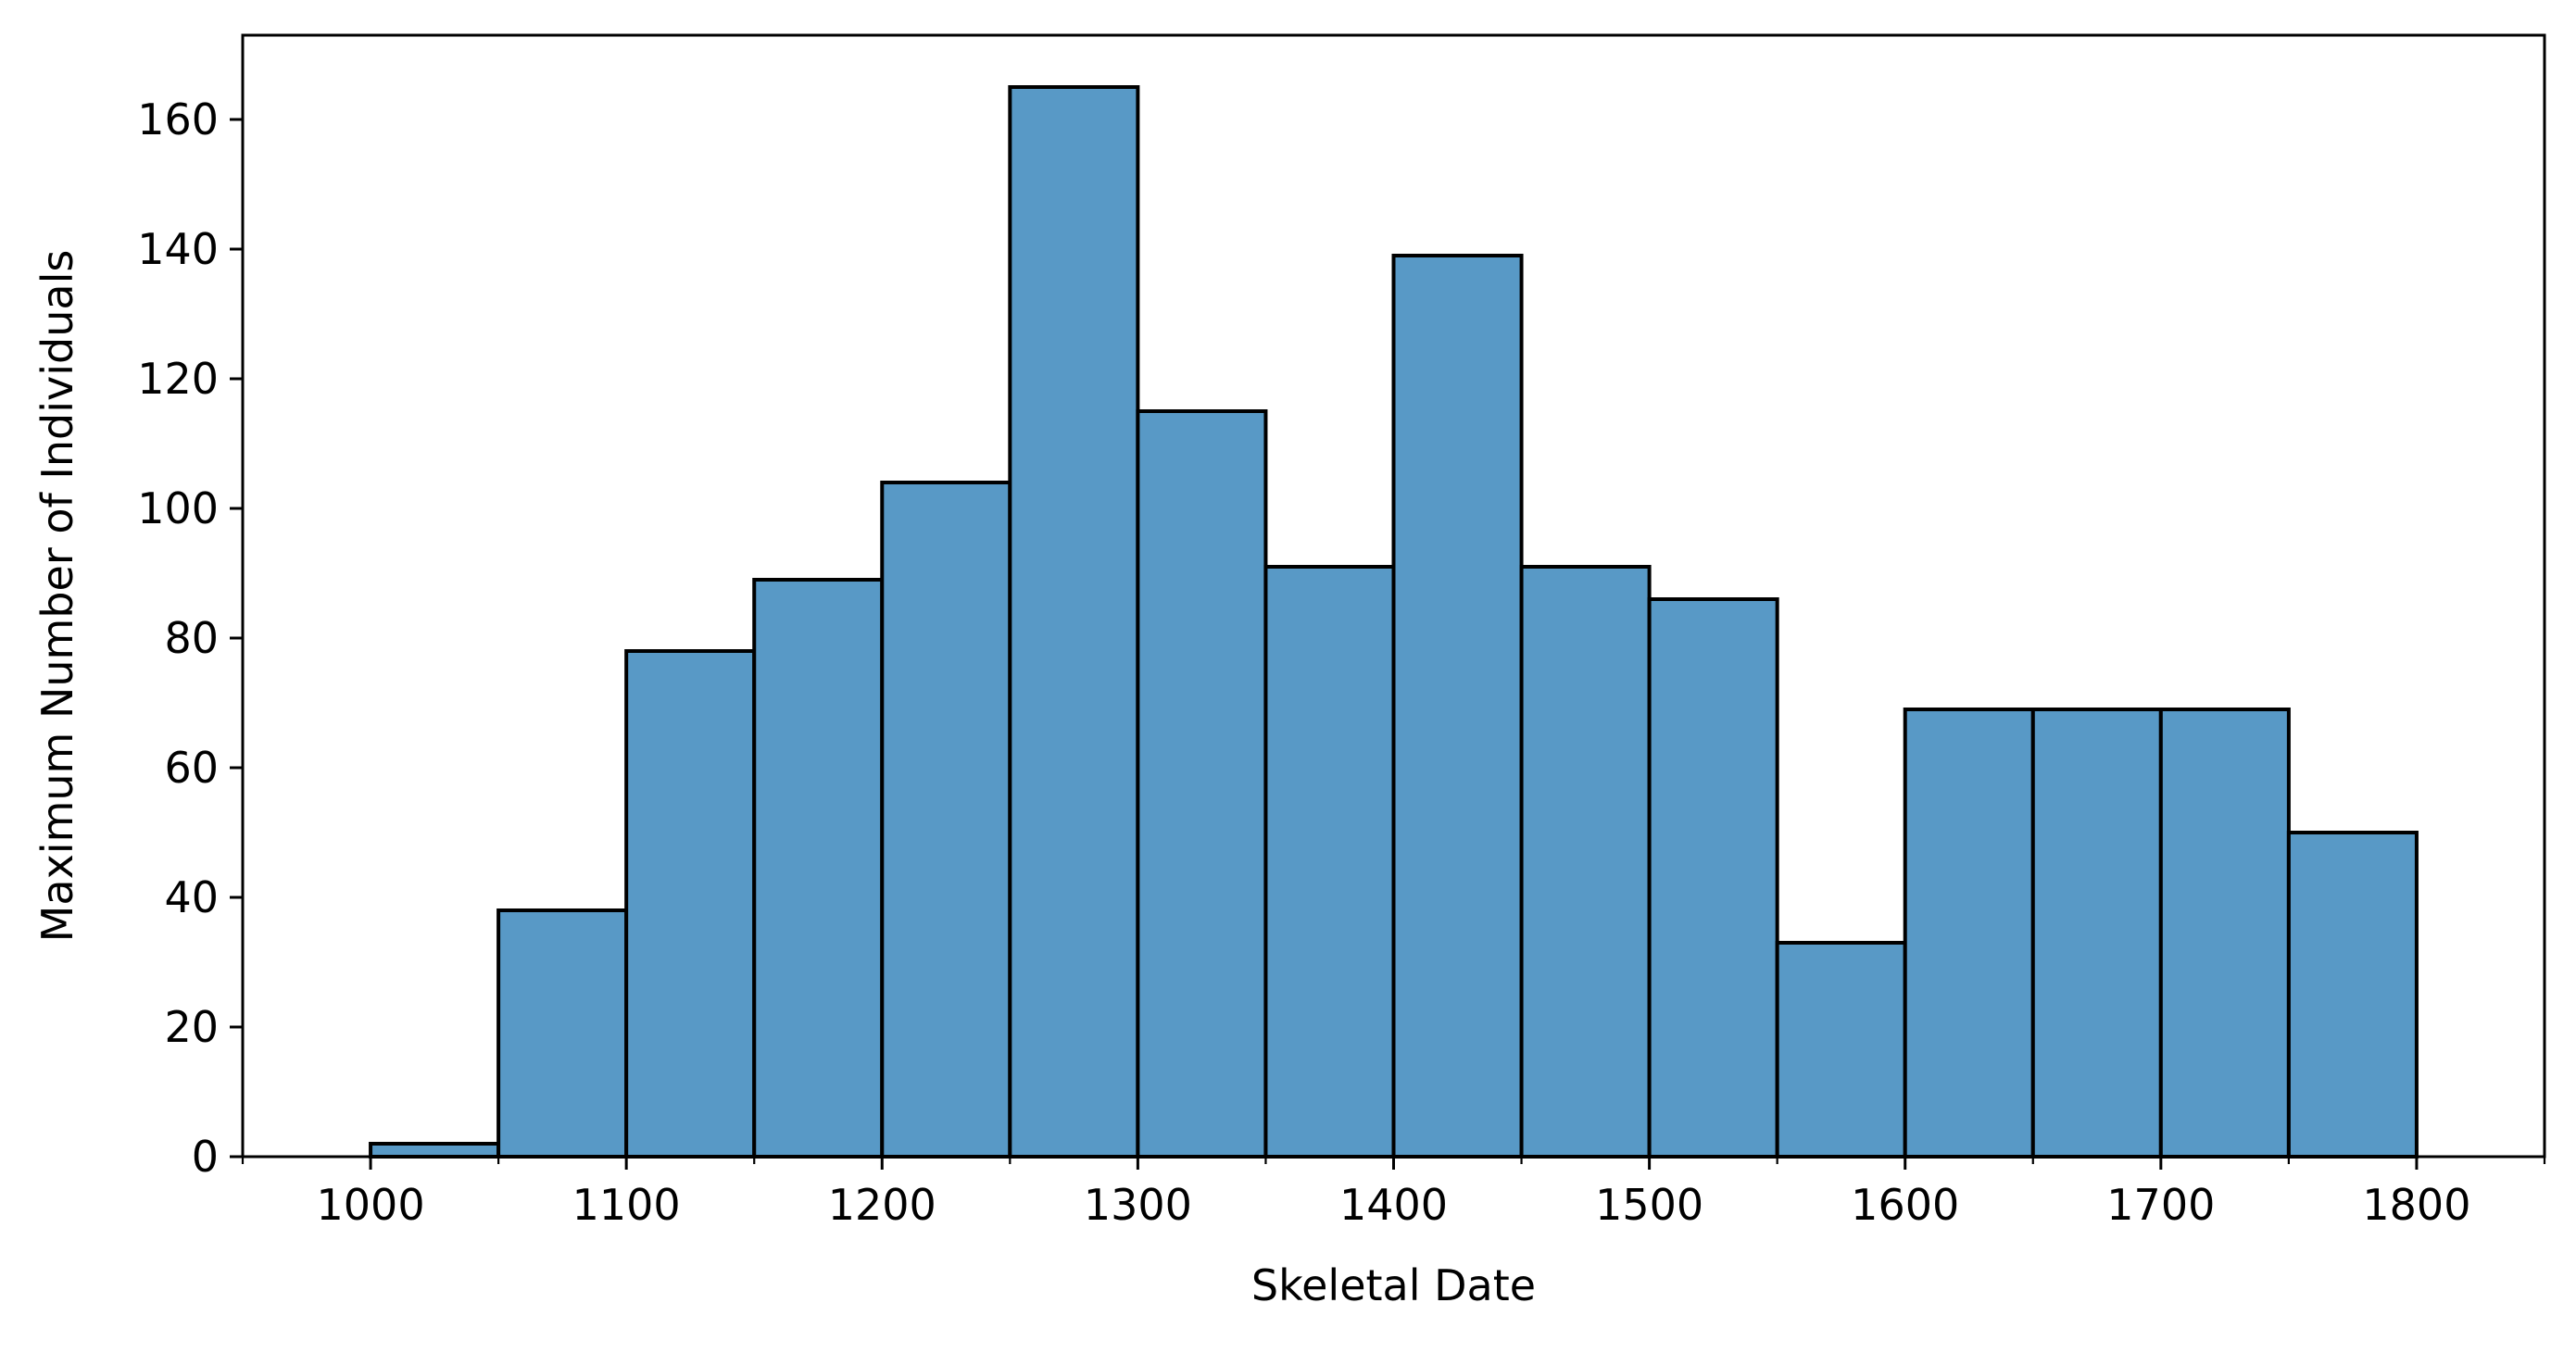 The width and height of the screenshot is (2576, 1353). Describe the element at coordinates (371, 1205) in the screenshot. I see `x-tick-label: 1000` at that location.